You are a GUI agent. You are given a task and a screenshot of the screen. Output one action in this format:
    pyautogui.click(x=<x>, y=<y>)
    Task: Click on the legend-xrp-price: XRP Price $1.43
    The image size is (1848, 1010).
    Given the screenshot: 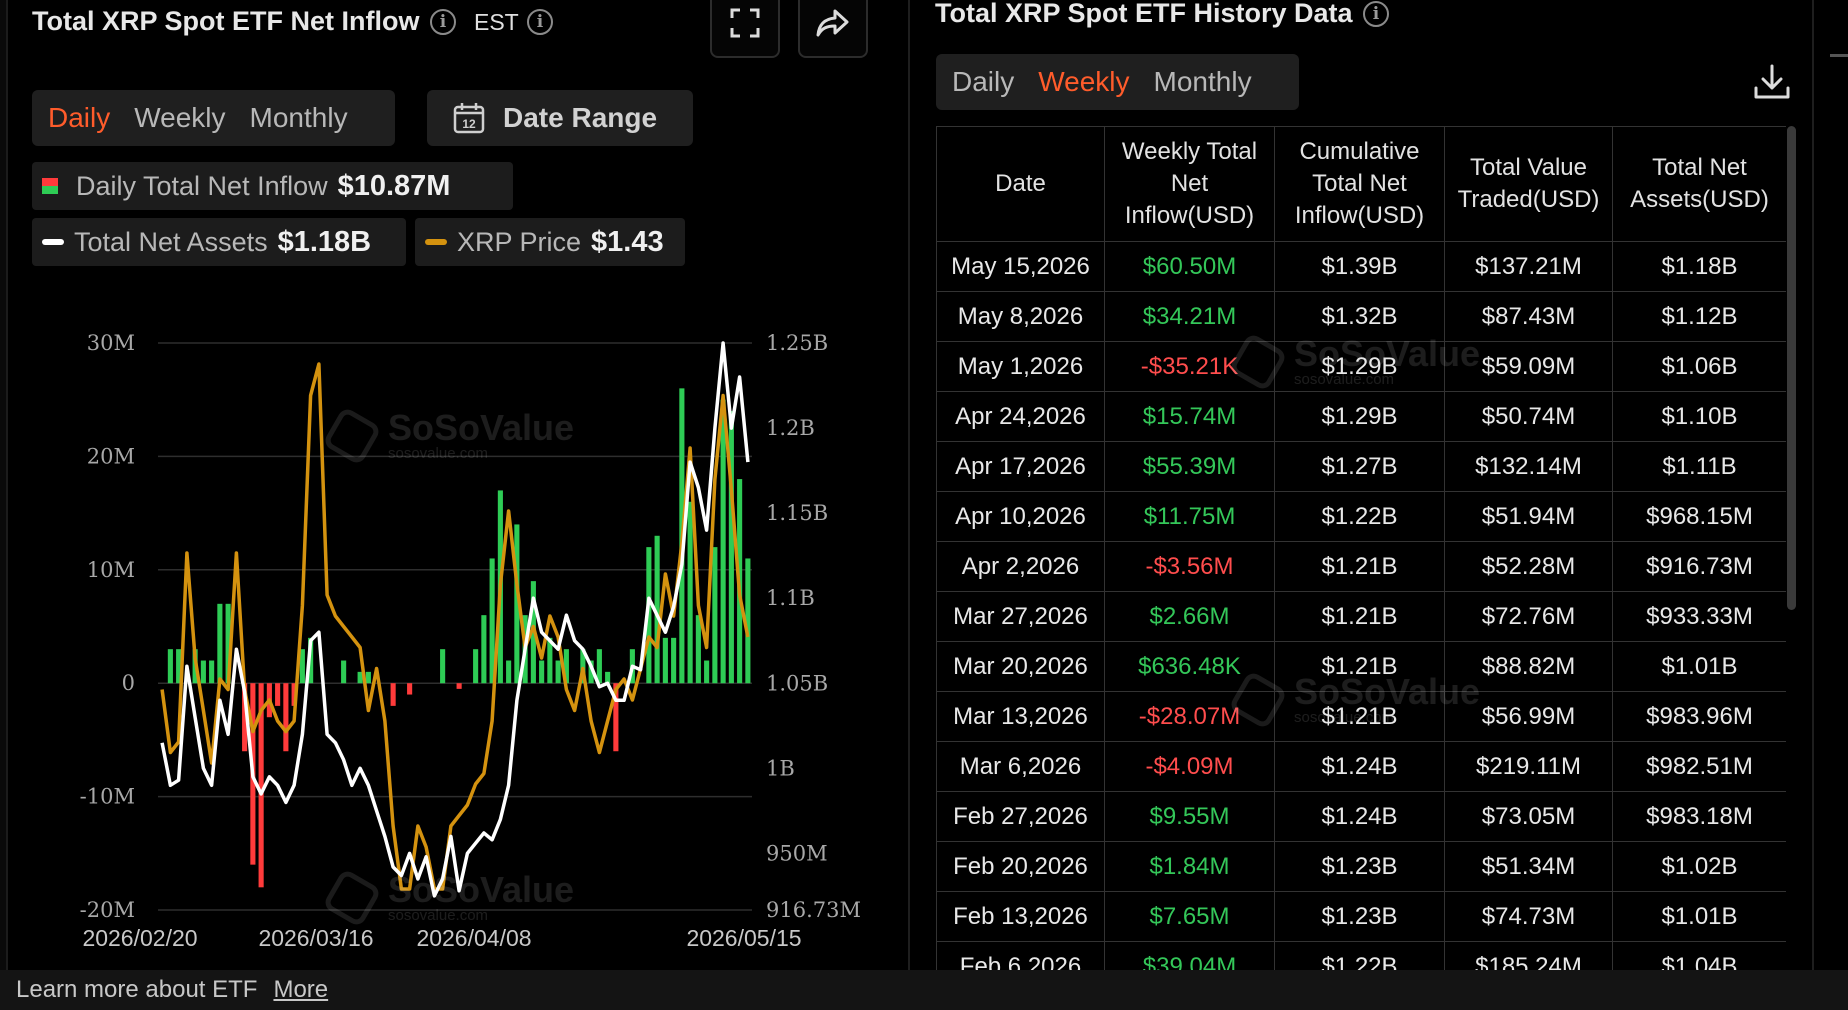 What is the action you would take?
    pyautogui.click(x=550, y=242)
    